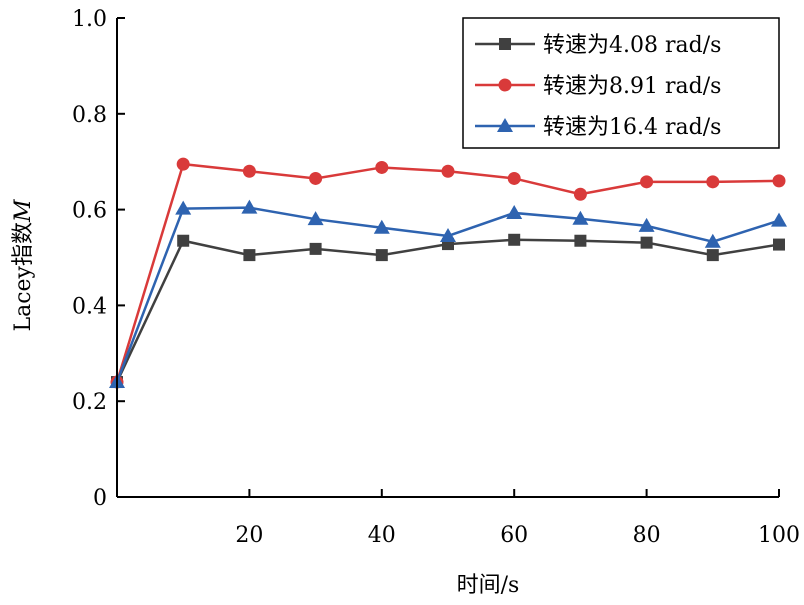 This screenshot has width=804, height=605. What do you see at coordinates (647, 535) in the screenshot?
I see `x-tick-label: 80` at bounding box center [647, 535].